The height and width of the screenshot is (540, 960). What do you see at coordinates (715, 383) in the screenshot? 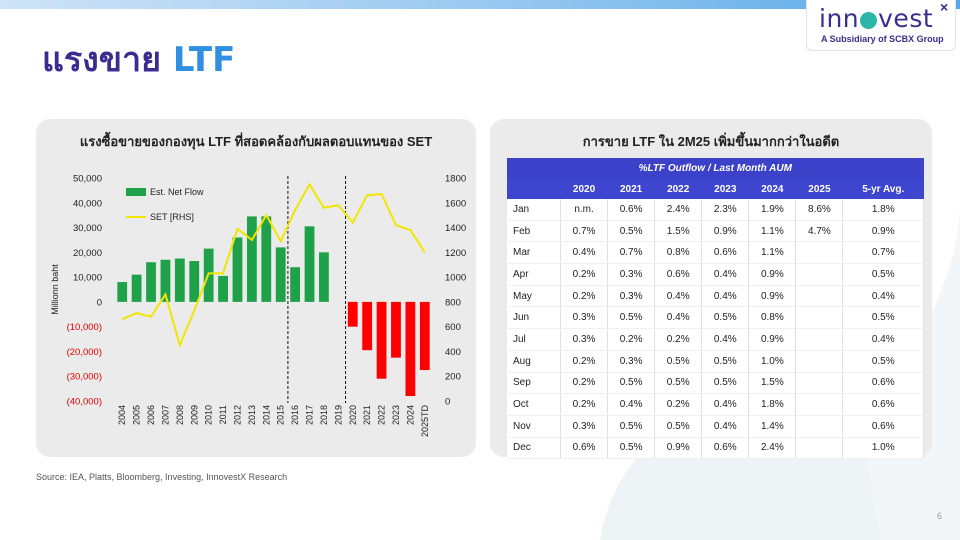
I see `table-row: Sep 0.2% 0.5% 0.5% 0.5% 1.5% 0.6%` at bounding box center [715, 383].